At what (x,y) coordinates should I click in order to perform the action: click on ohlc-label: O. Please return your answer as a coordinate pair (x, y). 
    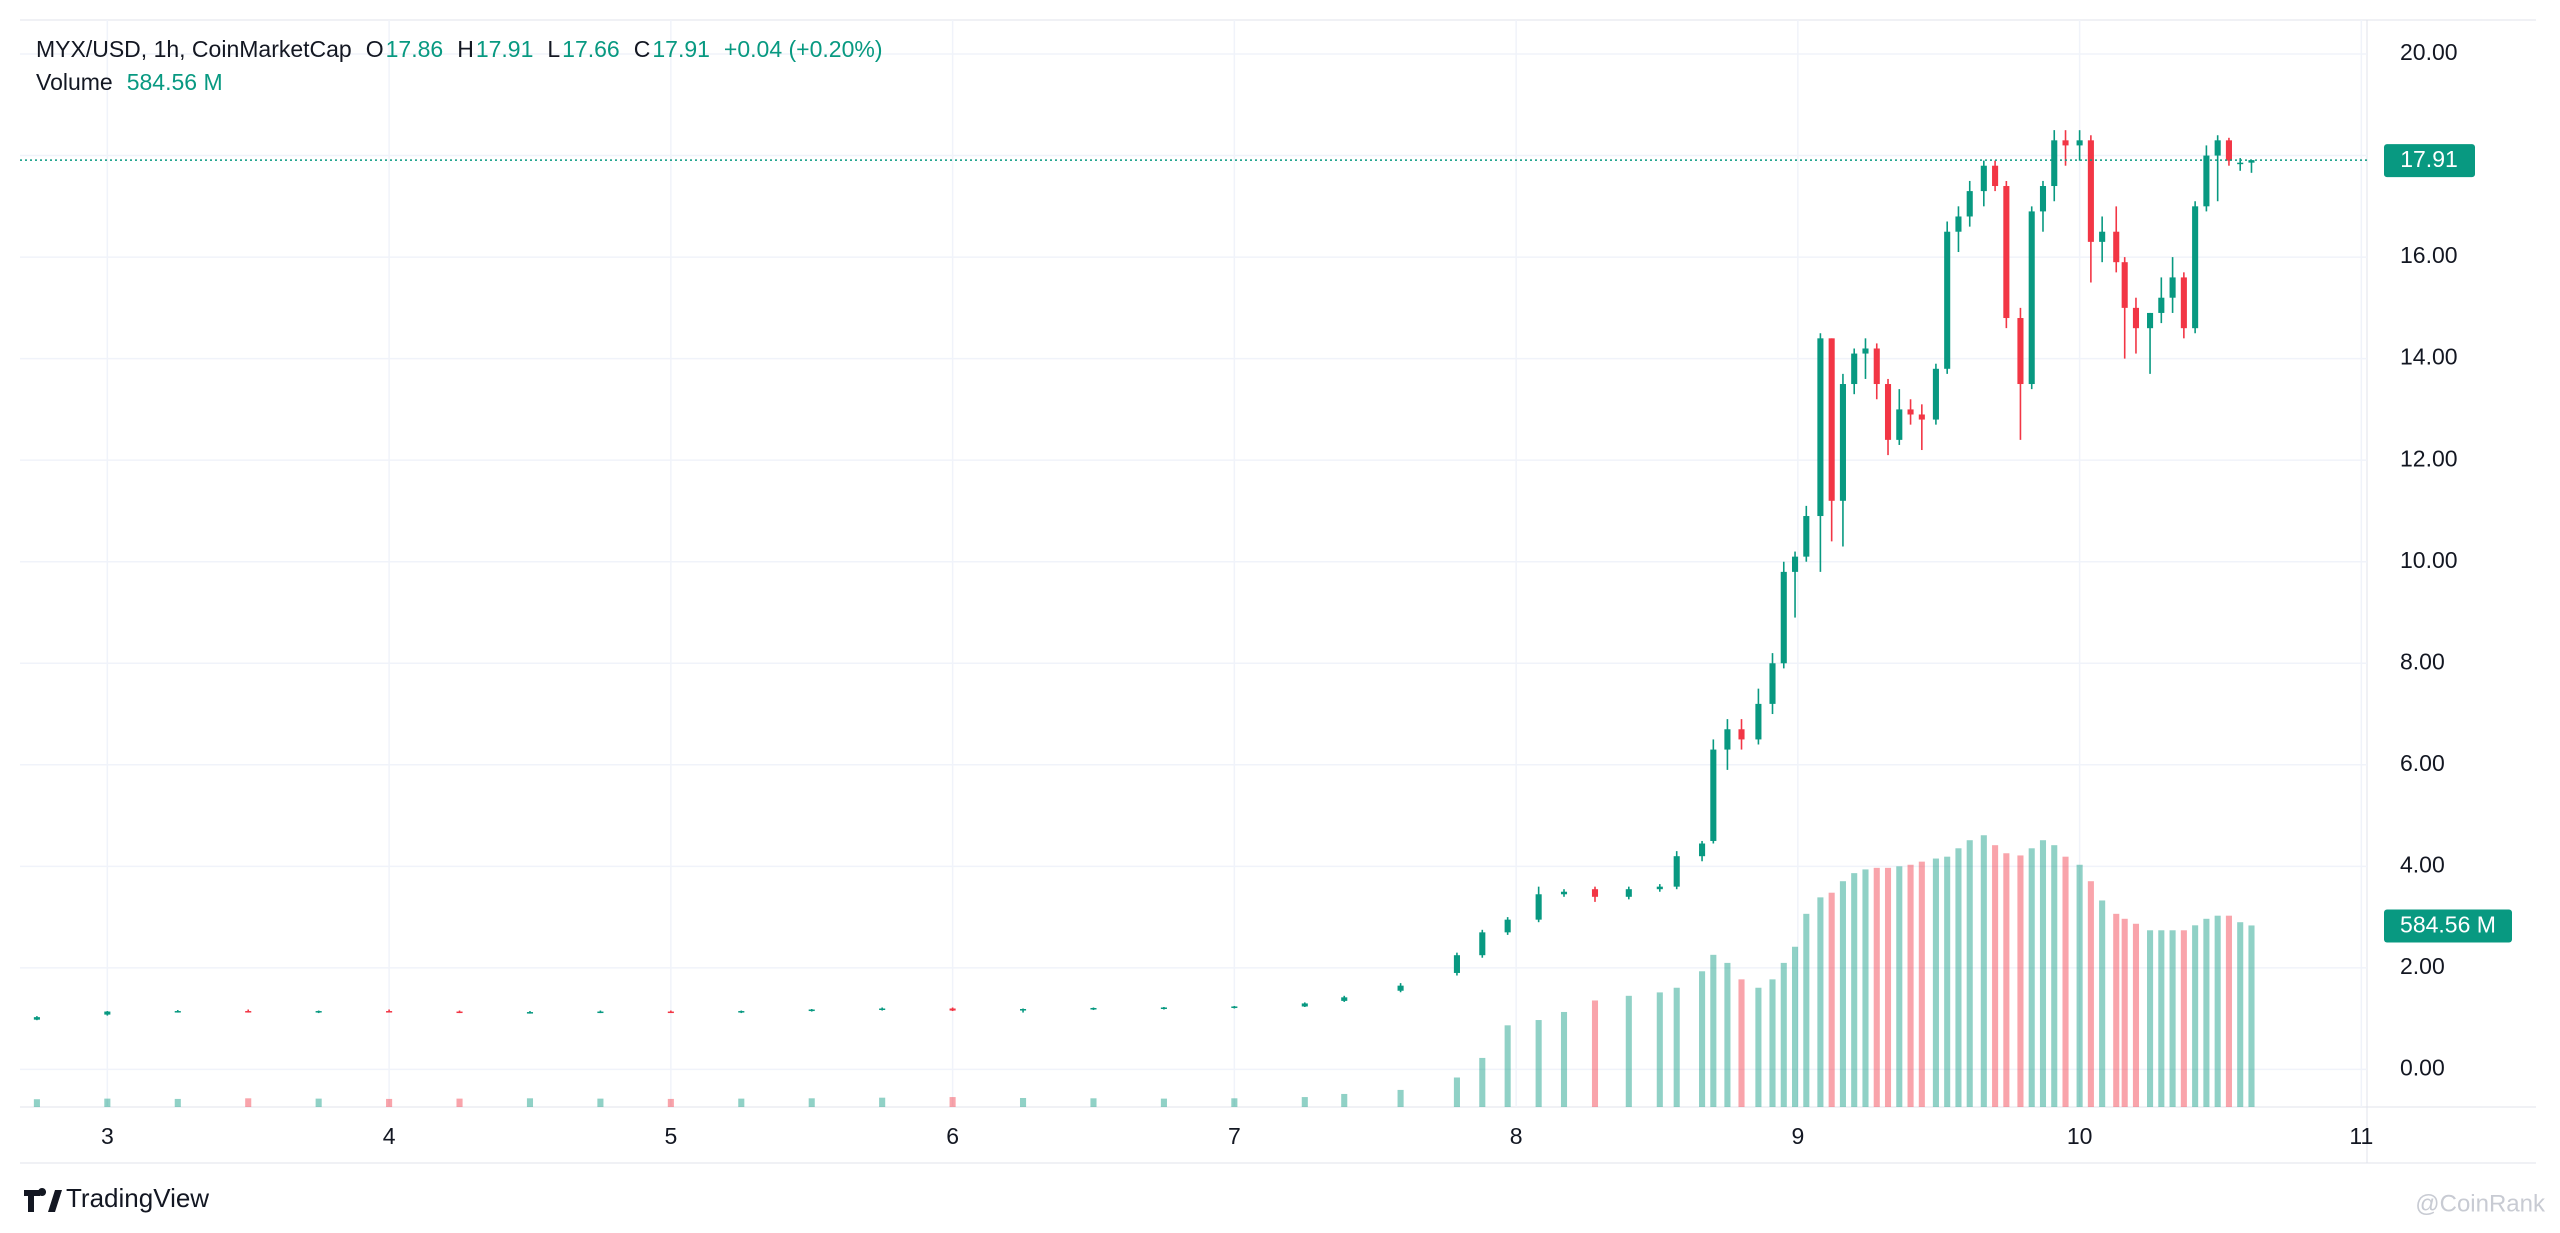
    Looking at the image, I should click on (374, 49).